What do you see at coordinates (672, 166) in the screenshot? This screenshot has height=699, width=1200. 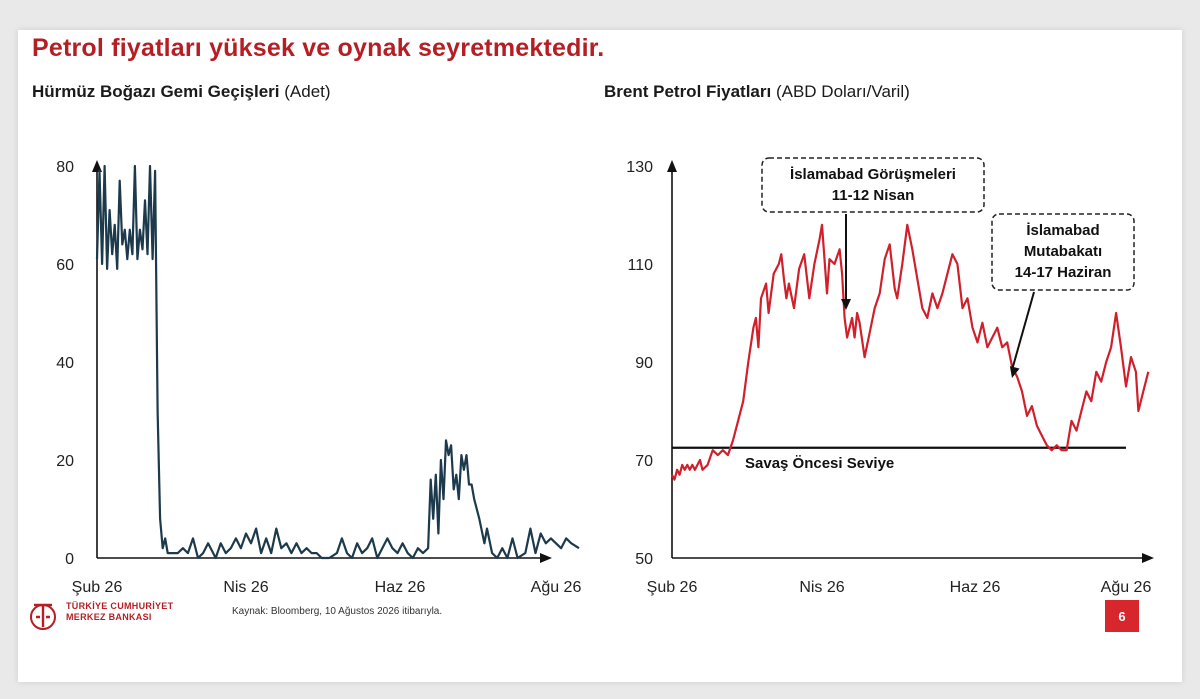 I see `right-y-axis-arrow` at bounding box center [672, 166].